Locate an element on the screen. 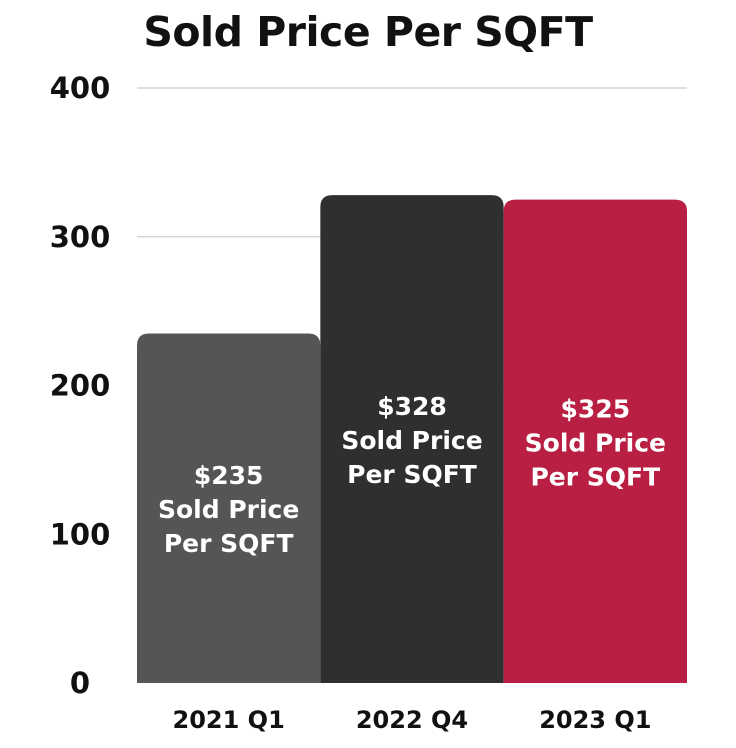 This screenshot has height=748, width=736. y-tick-label: 200 is located at coordinates (80, 386).